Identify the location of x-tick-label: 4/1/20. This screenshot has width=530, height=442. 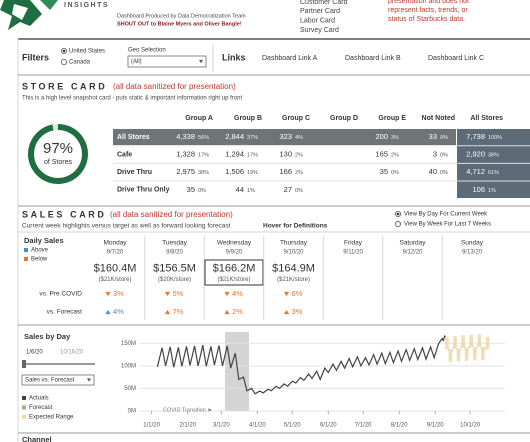
(257, 426).